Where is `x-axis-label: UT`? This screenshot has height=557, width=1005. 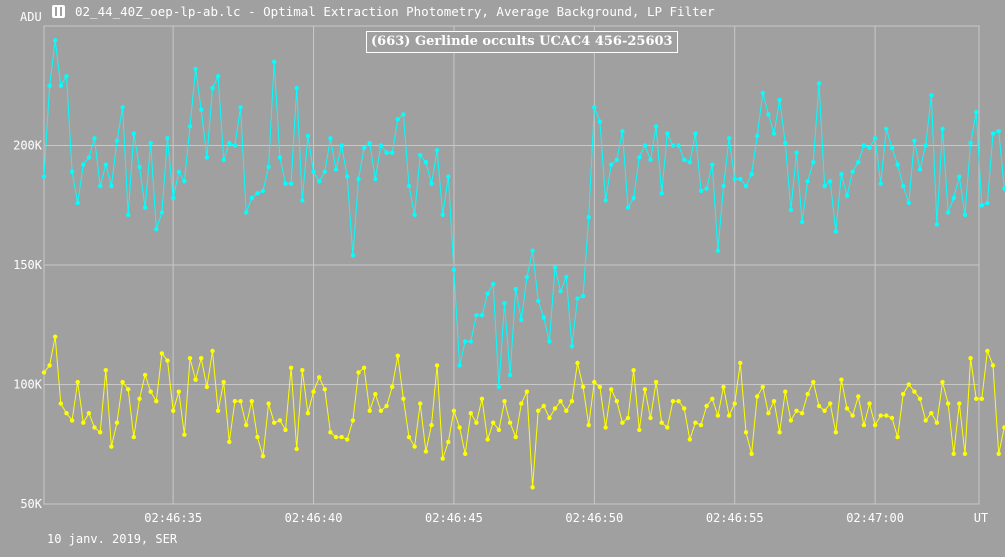
x-axis-label: UT is located at coordinates (981, 518).